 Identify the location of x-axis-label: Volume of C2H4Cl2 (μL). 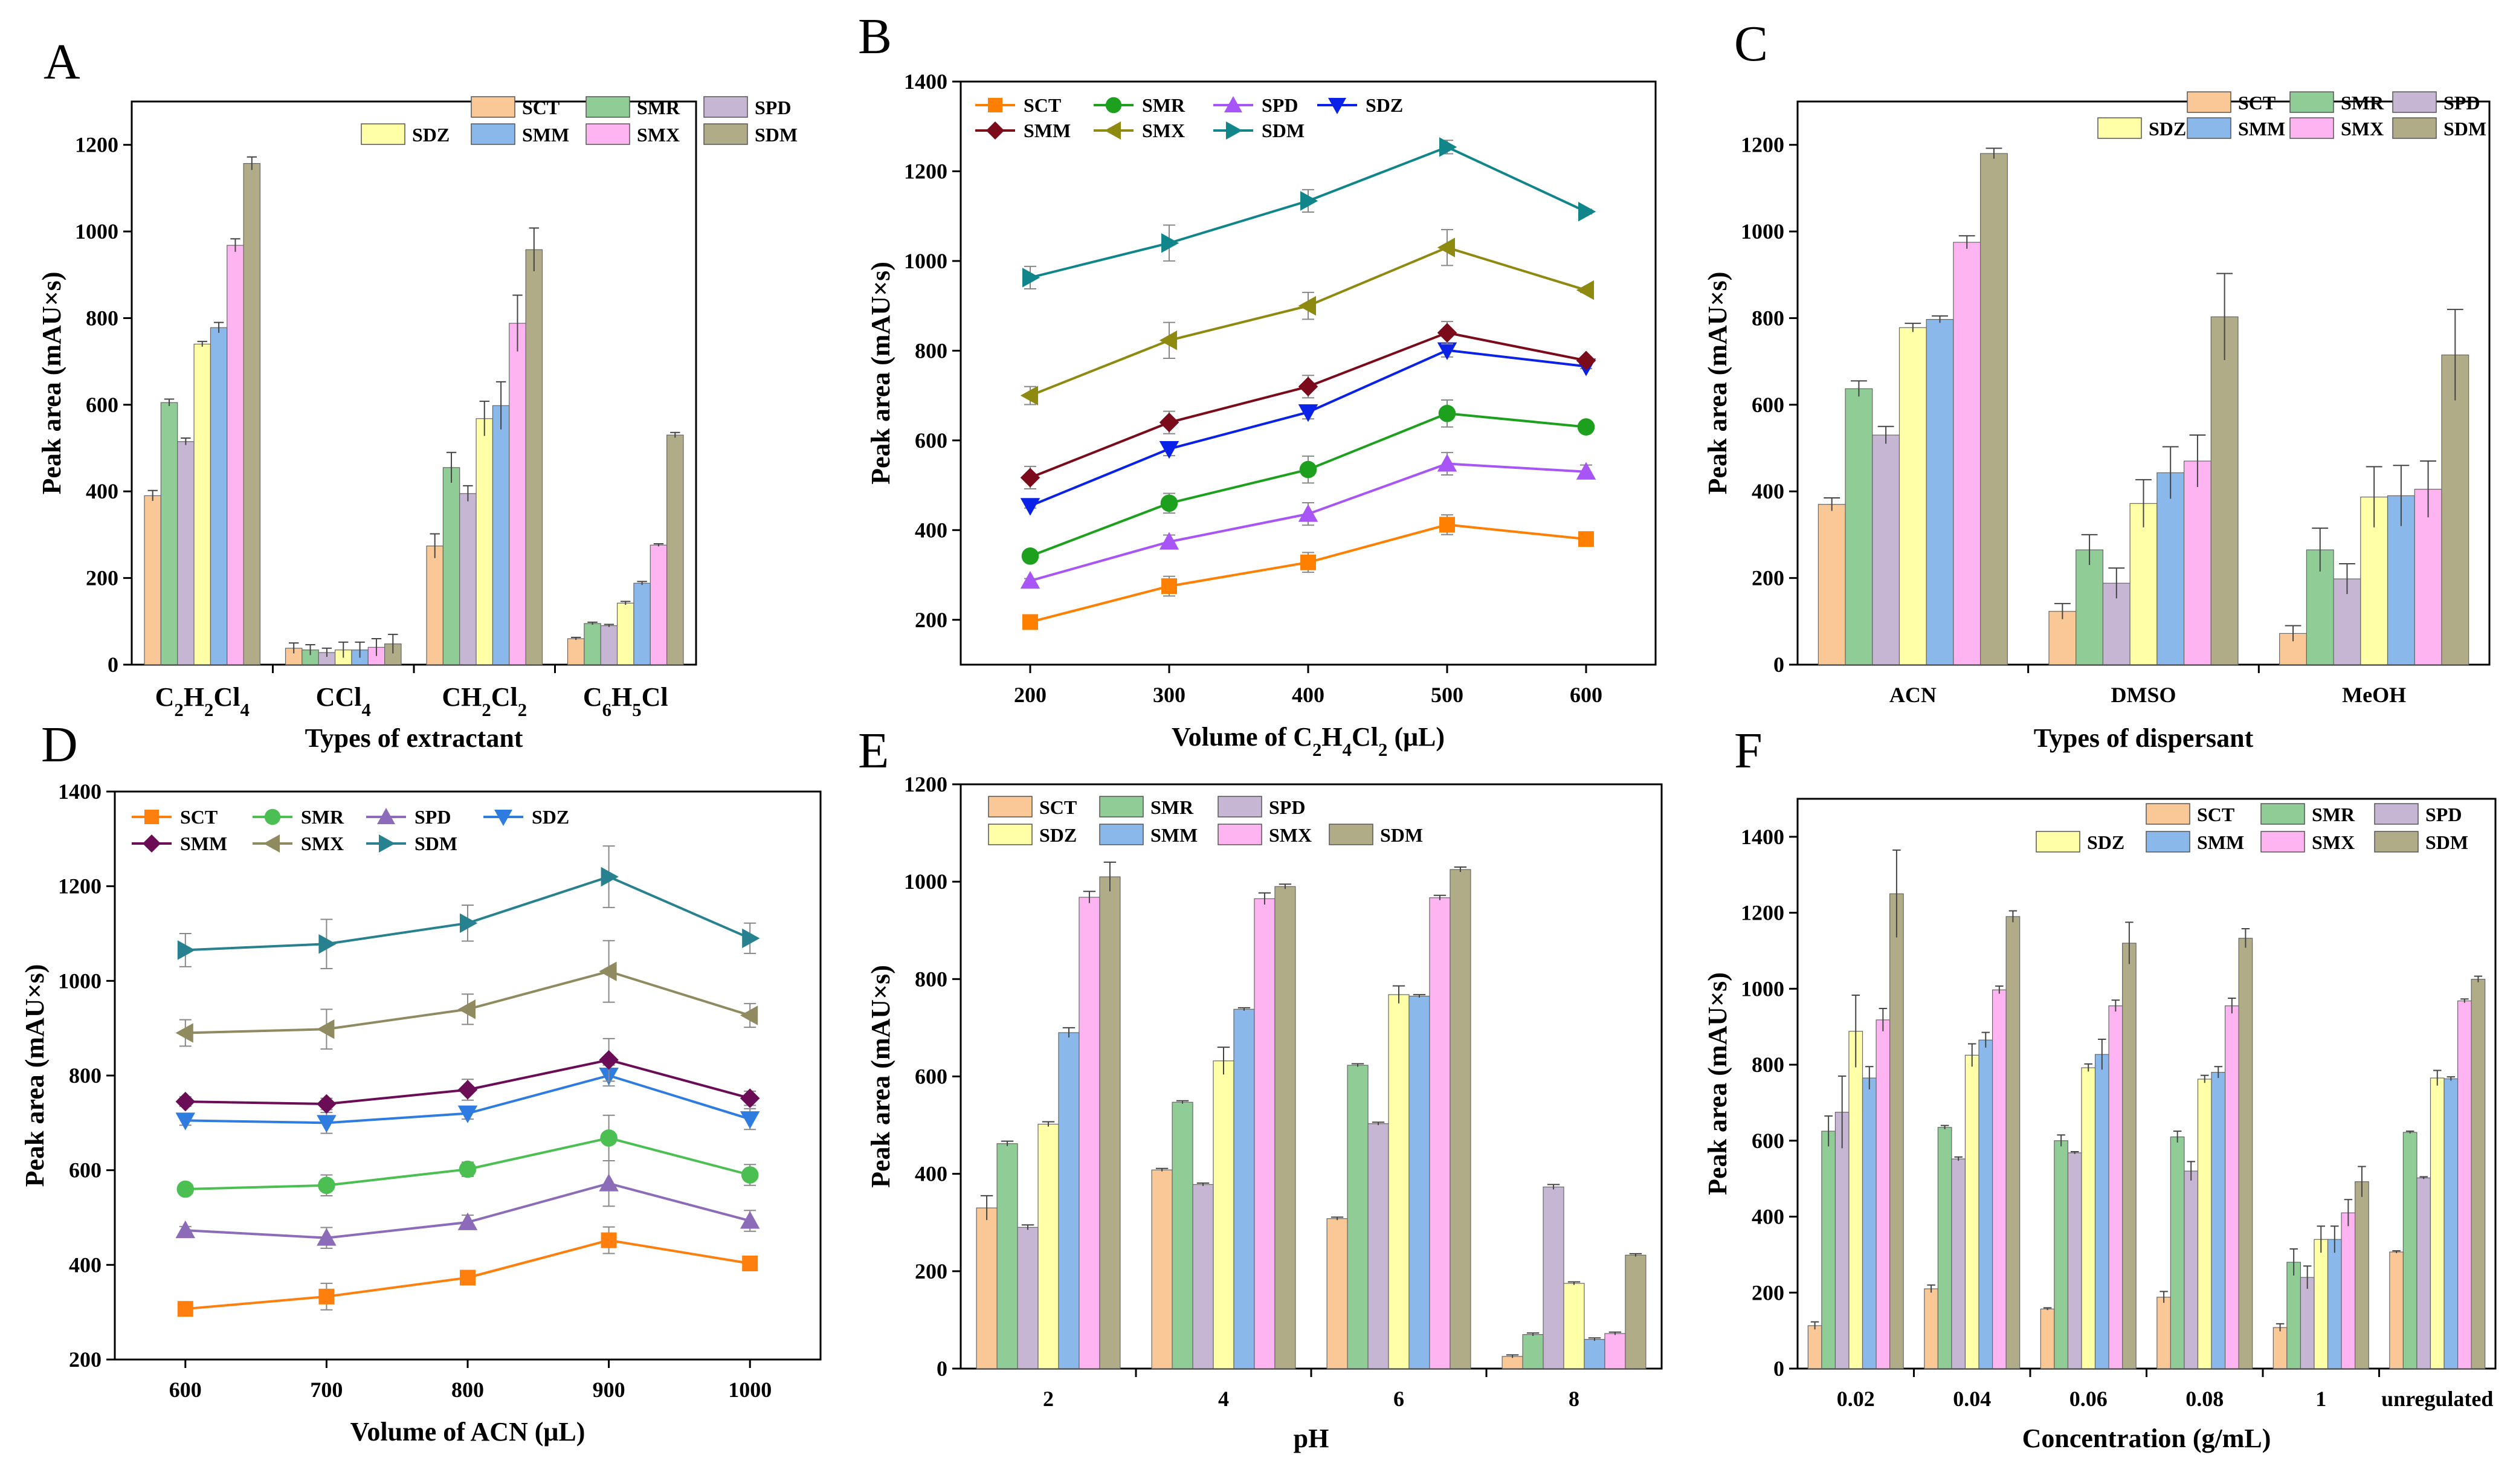
(1309, 741).